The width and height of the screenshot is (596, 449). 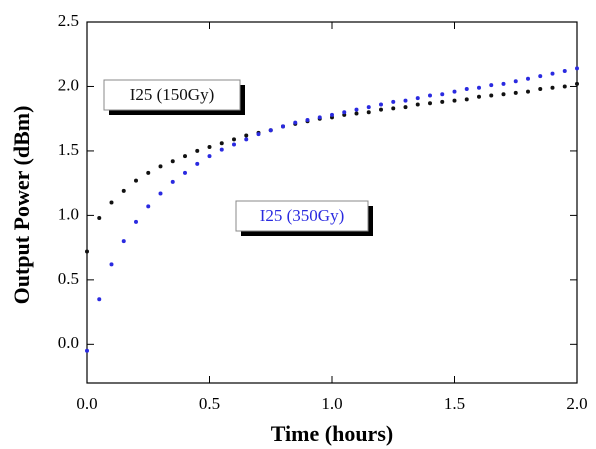 I want to click on y-tick-label: 1.0, so click(x=68, y=213).